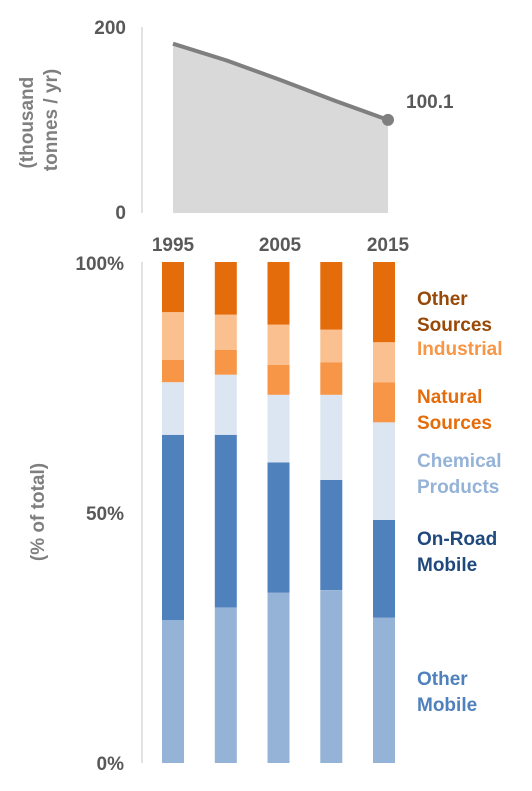 The height and width of the screenshot is (791, 532). Describe the element at coordinates (280, 245) in the screenshot. I see `area-x-tick-2005: 2005` at that location.